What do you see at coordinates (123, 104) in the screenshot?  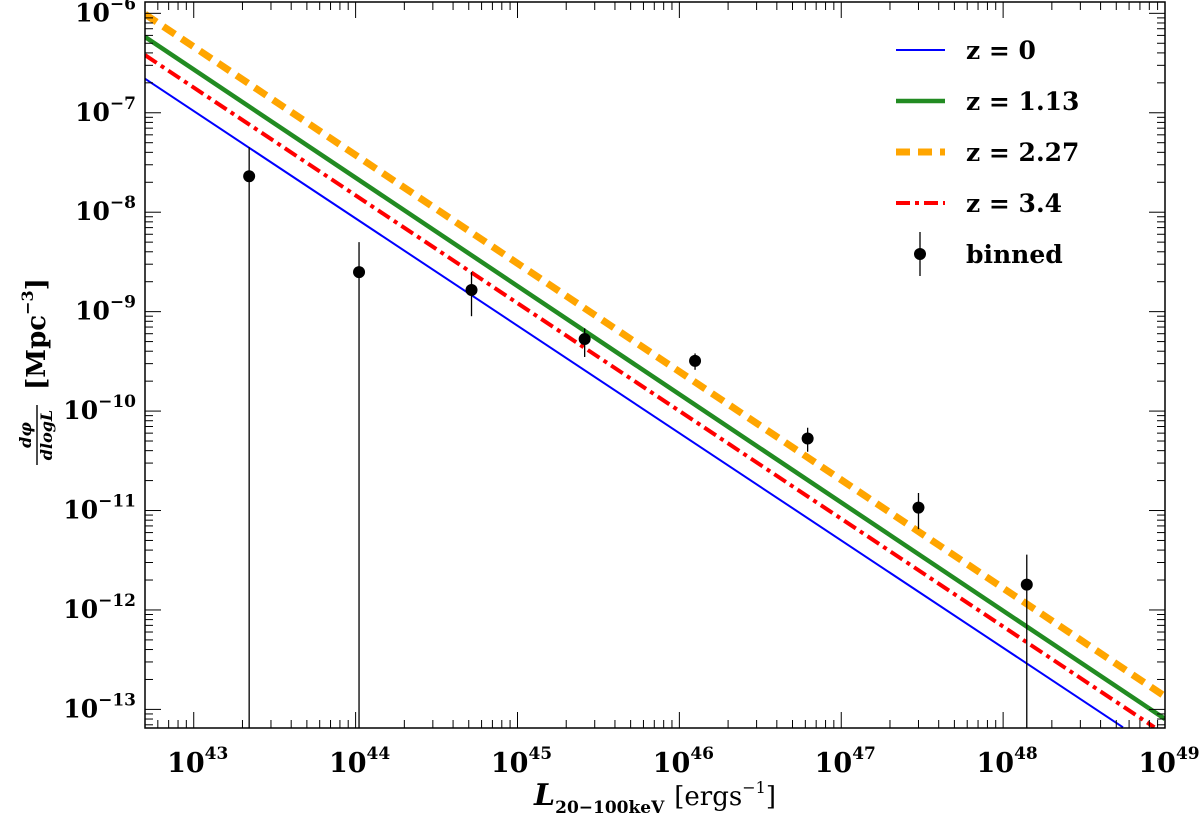 I see `y-tick-label-exponent: −7` at bounding box center [123, 104].